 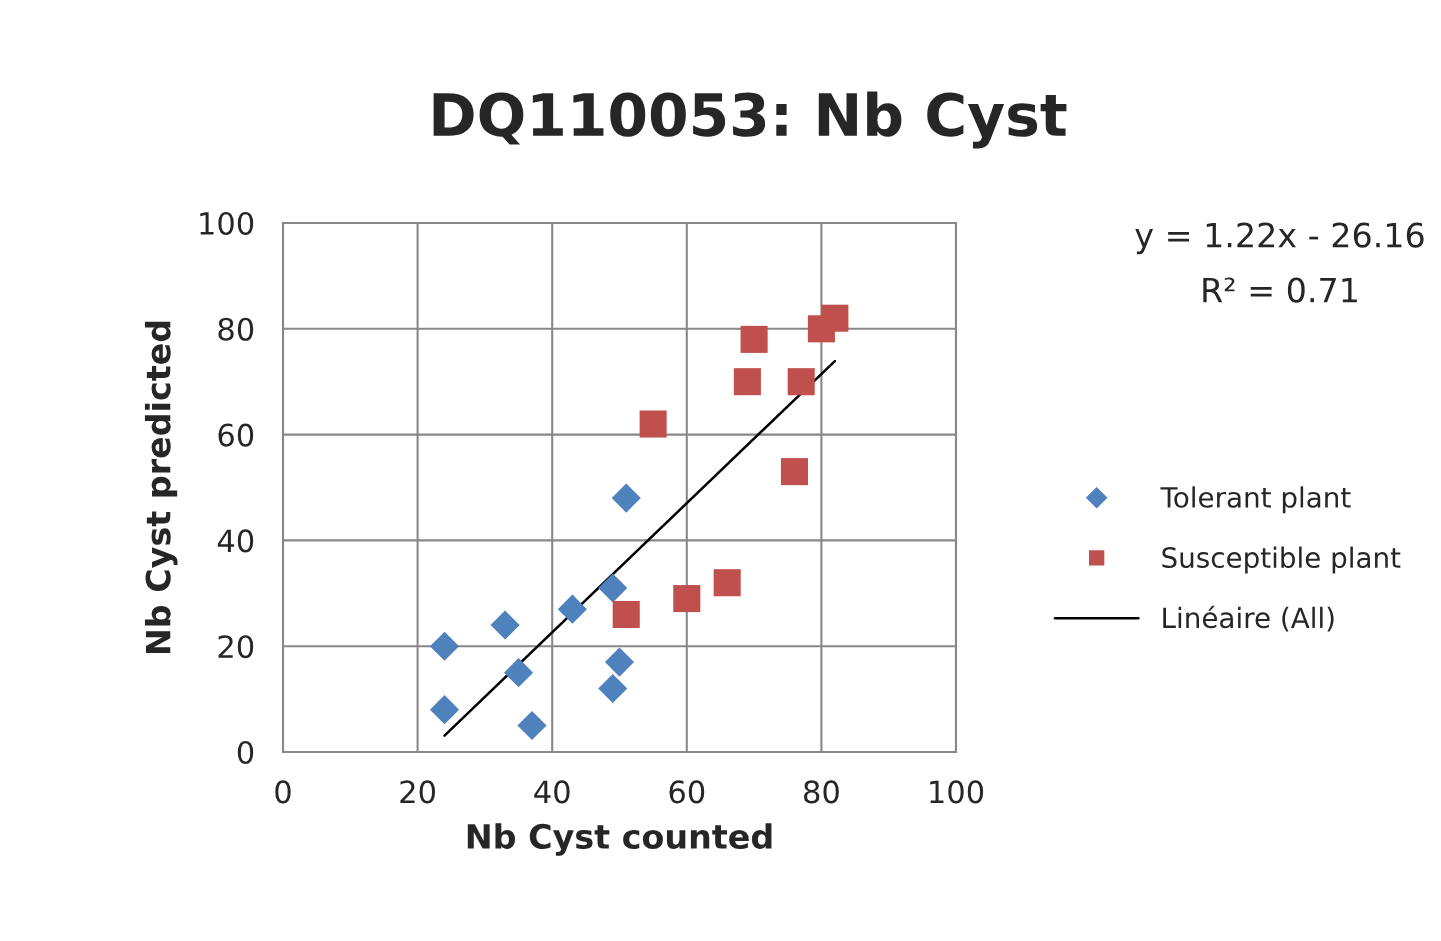 What do you see at coordinates (418, 792) in the screenshot?
I see `x-tick-label: 20` at bounding box center [418, 792].